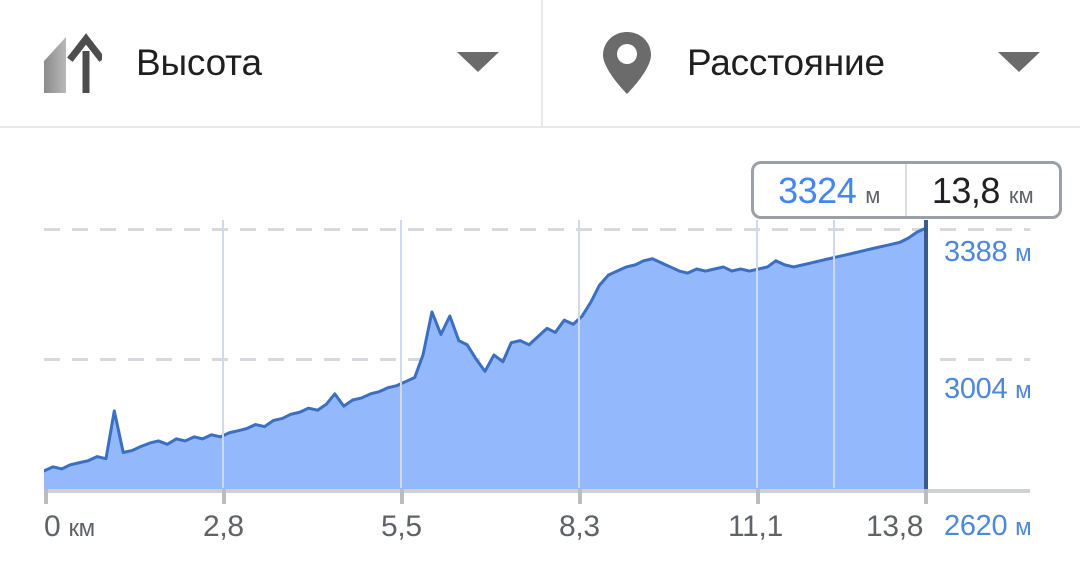 The width and height of the screenshot is (1080, 579). What do you see at coordinates (627, 63) in the screenshot?
I see `map-pin-icon` at bounding box center [627, 63].